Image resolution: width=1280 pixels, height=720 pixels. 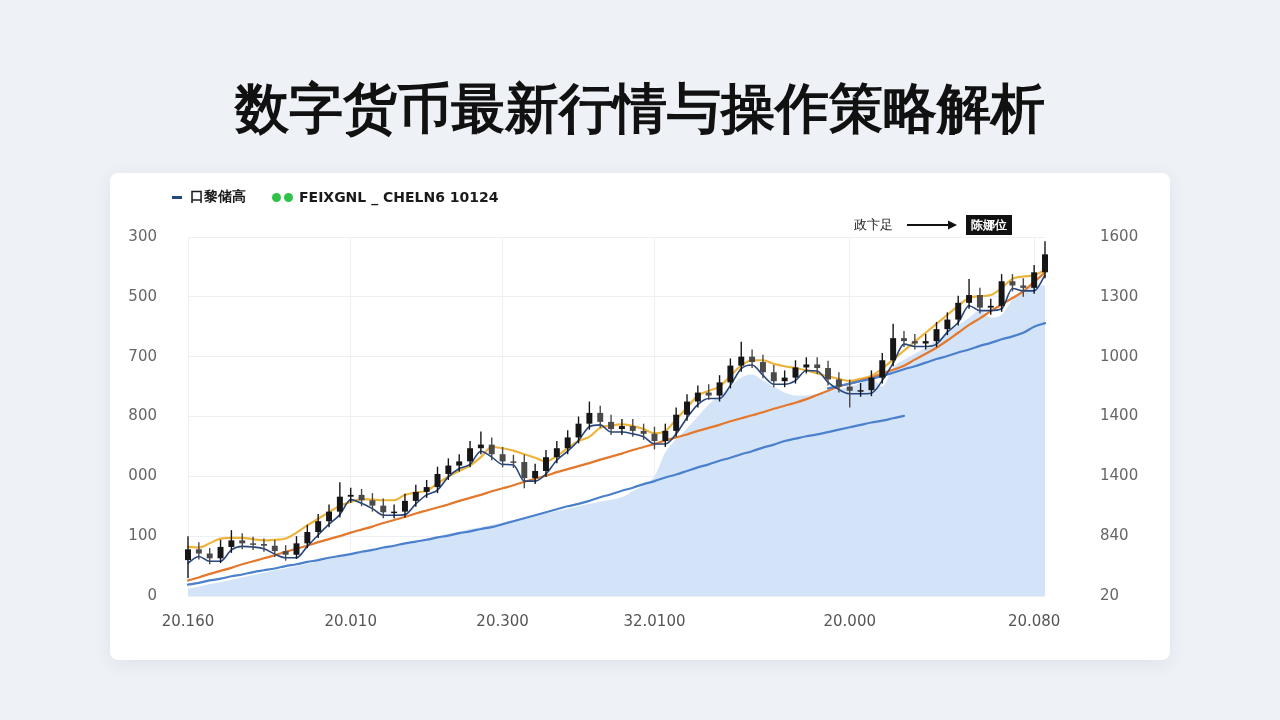 What do you see at coordinates (1119, 235) in the screenshot?
I see `category-label: 1600` at bounding box center [1119, 235].